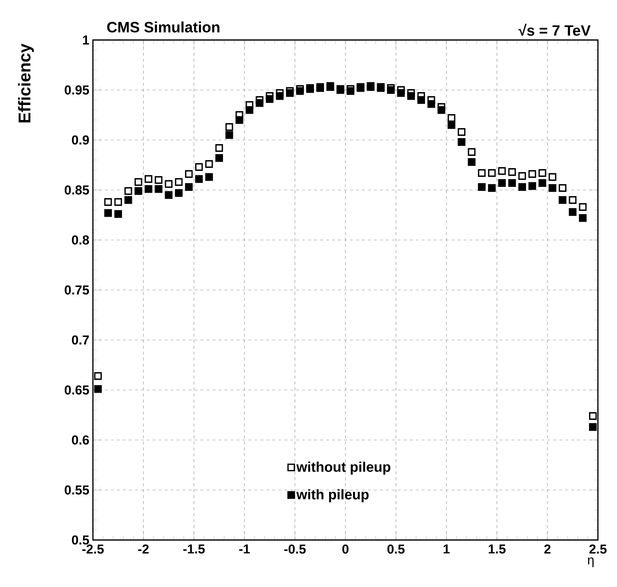  I want to click on x-tick-label: 1, so click(447, 549).